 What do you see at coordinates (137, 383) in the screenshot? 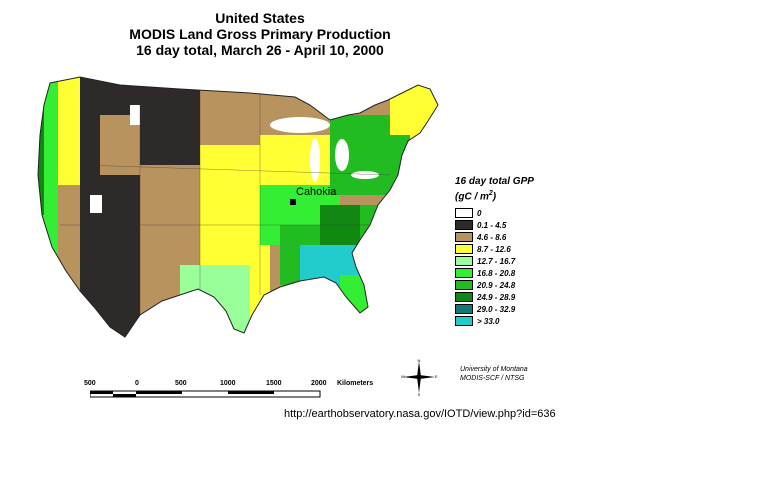
I see `scale-label-1: 0` at bounding box center [137, 383].